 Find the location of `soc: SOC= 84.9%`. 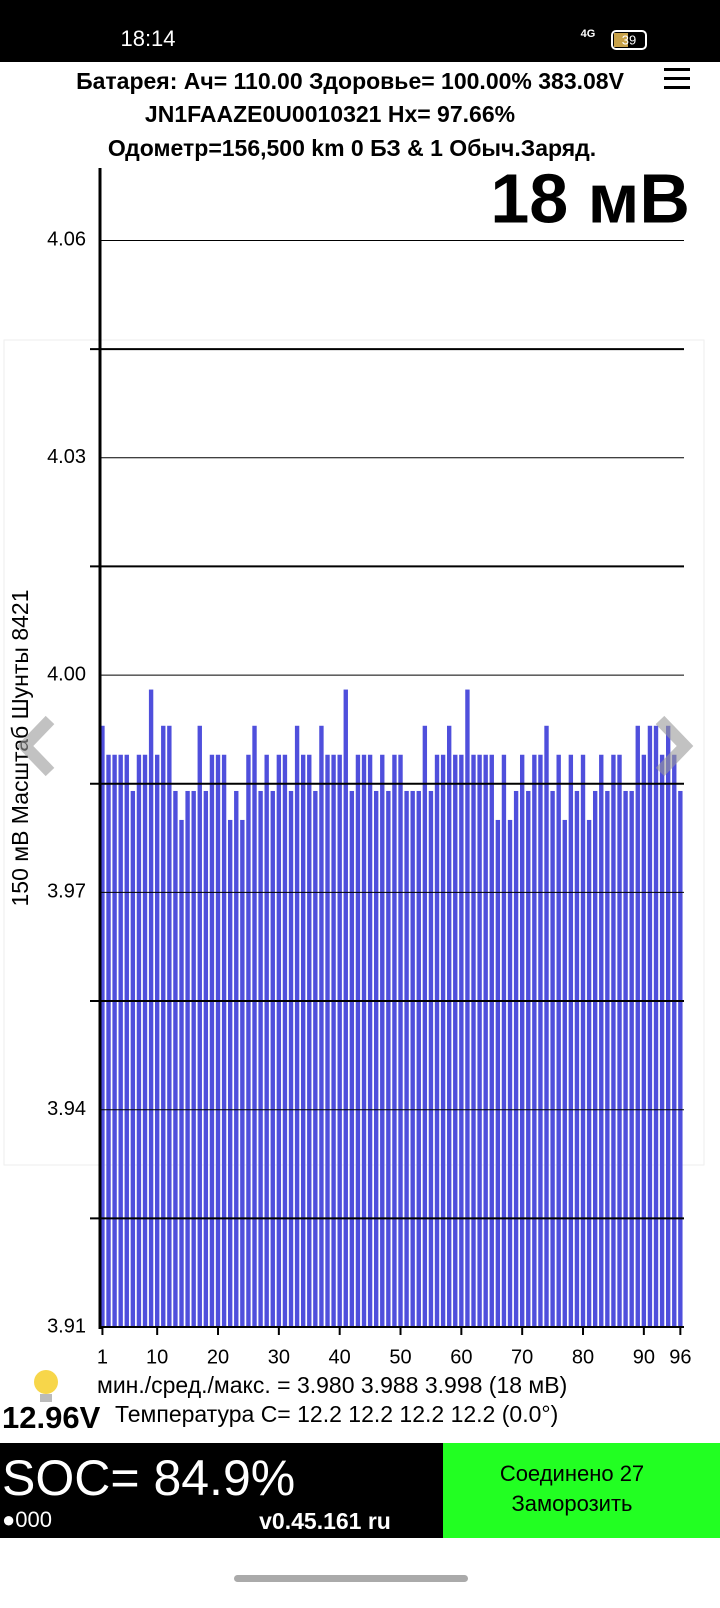

soc: SOC= 84.9% is located at coordinates (148, 1478).